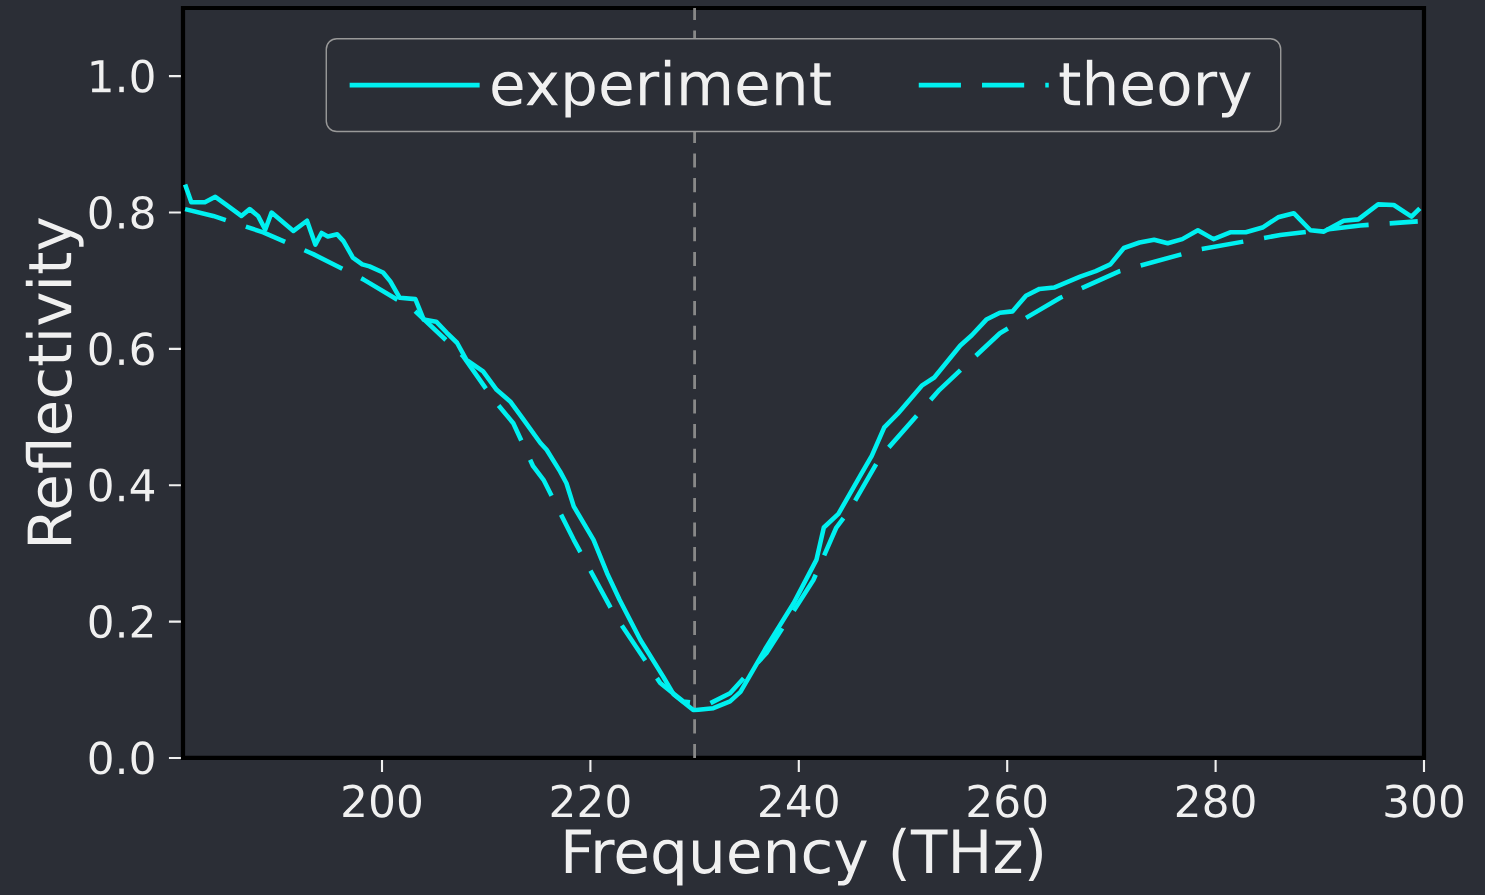 The width and height of the screenshot is (1485, 895). I want to click on y-tick-label: 1.0, so click(122, 76).